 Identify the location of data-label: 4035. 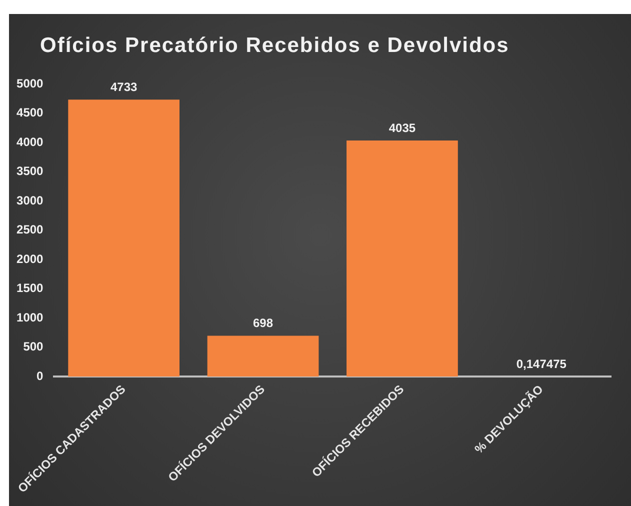
(402, 127).